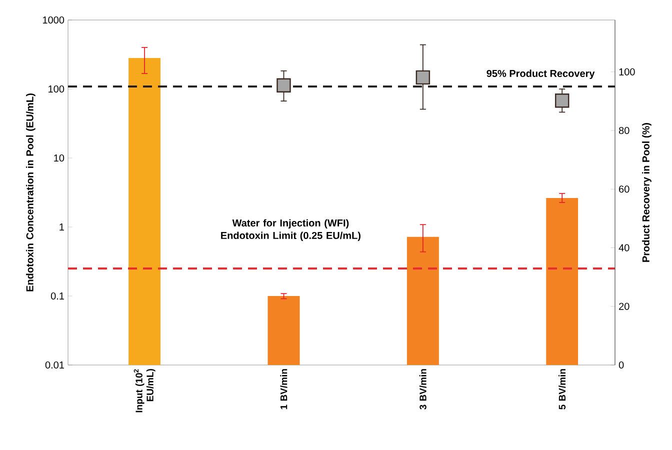  Describe the element at coordinates (53, 20) in the screenshot. I see `y-tick-label: 1000` at that location.